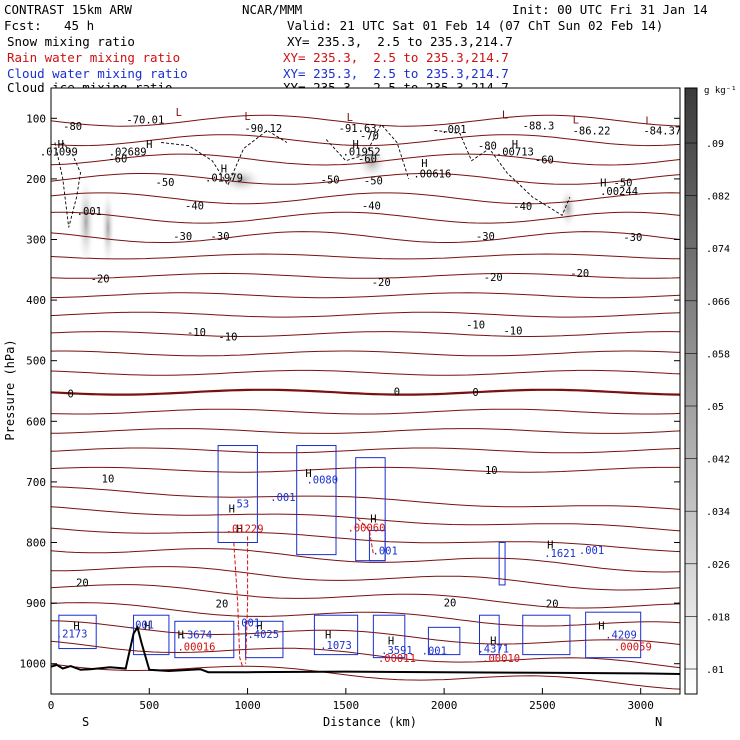 Image resolution: width=740 pixels, height=740 pixels. What do you see at coordinates (544, 161) in the screenshot?
I see `isotherm-label: -60` at bounding box center [544, 161].